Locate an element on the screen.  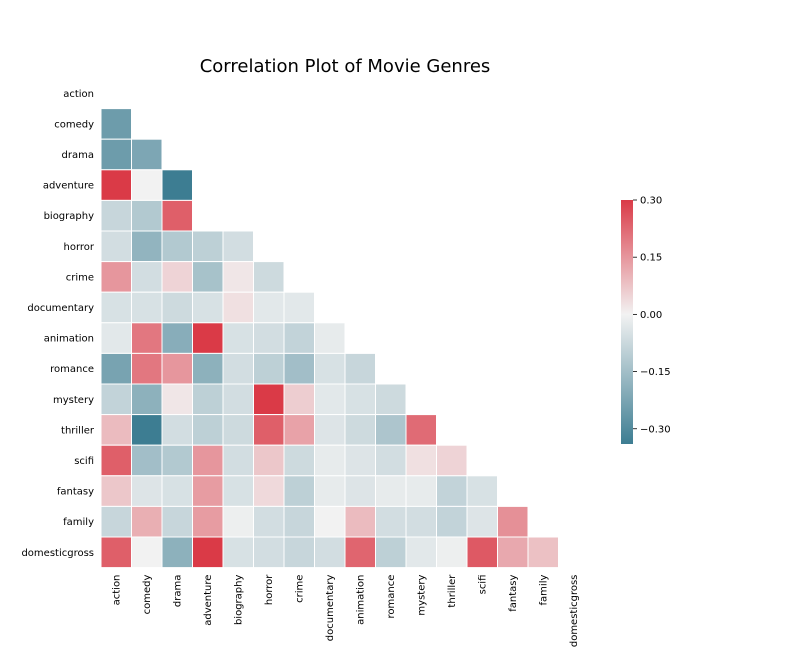
heatmap-cell-adventure-drama is located at coordinates (177, 185).